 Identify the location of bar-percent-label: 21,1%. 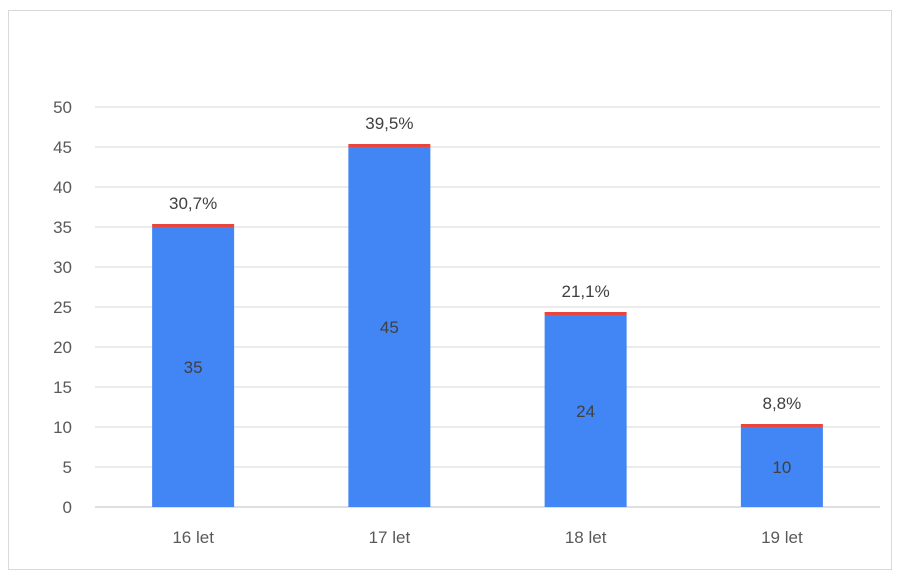
(586, 291).